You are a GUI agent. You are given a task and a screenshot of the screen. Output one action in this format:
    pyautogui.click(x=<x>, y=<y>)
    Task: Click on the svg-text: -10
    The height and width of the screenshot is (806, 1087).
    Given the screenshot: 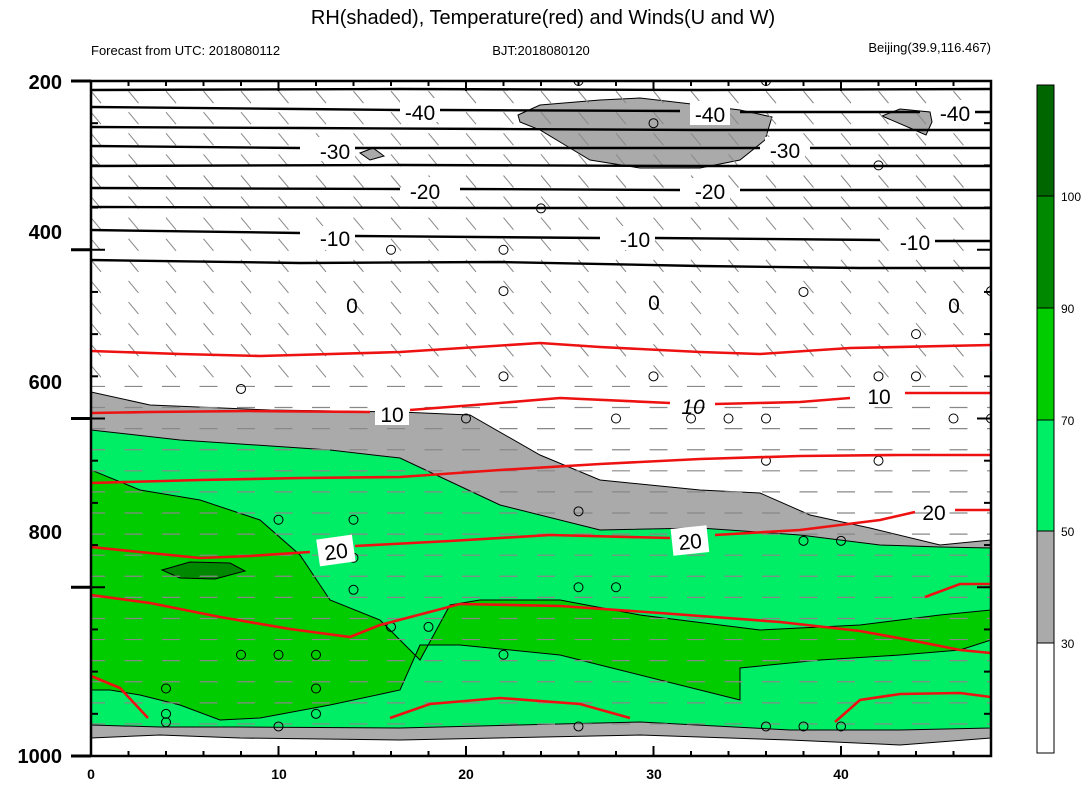 What is the action you would take?
    pyautogui.click(x=915, y=243)
    